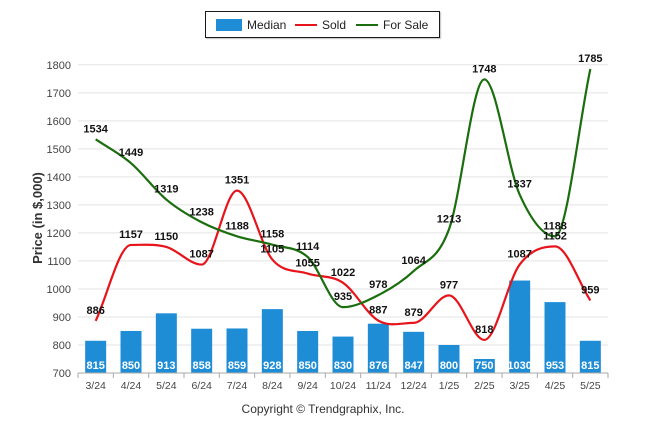 The width and height of the screenshot is (646, 434). Describe the element at coordinates (590, 386) in the screenshot. I see `x-tick-label: 5/25` at that location.